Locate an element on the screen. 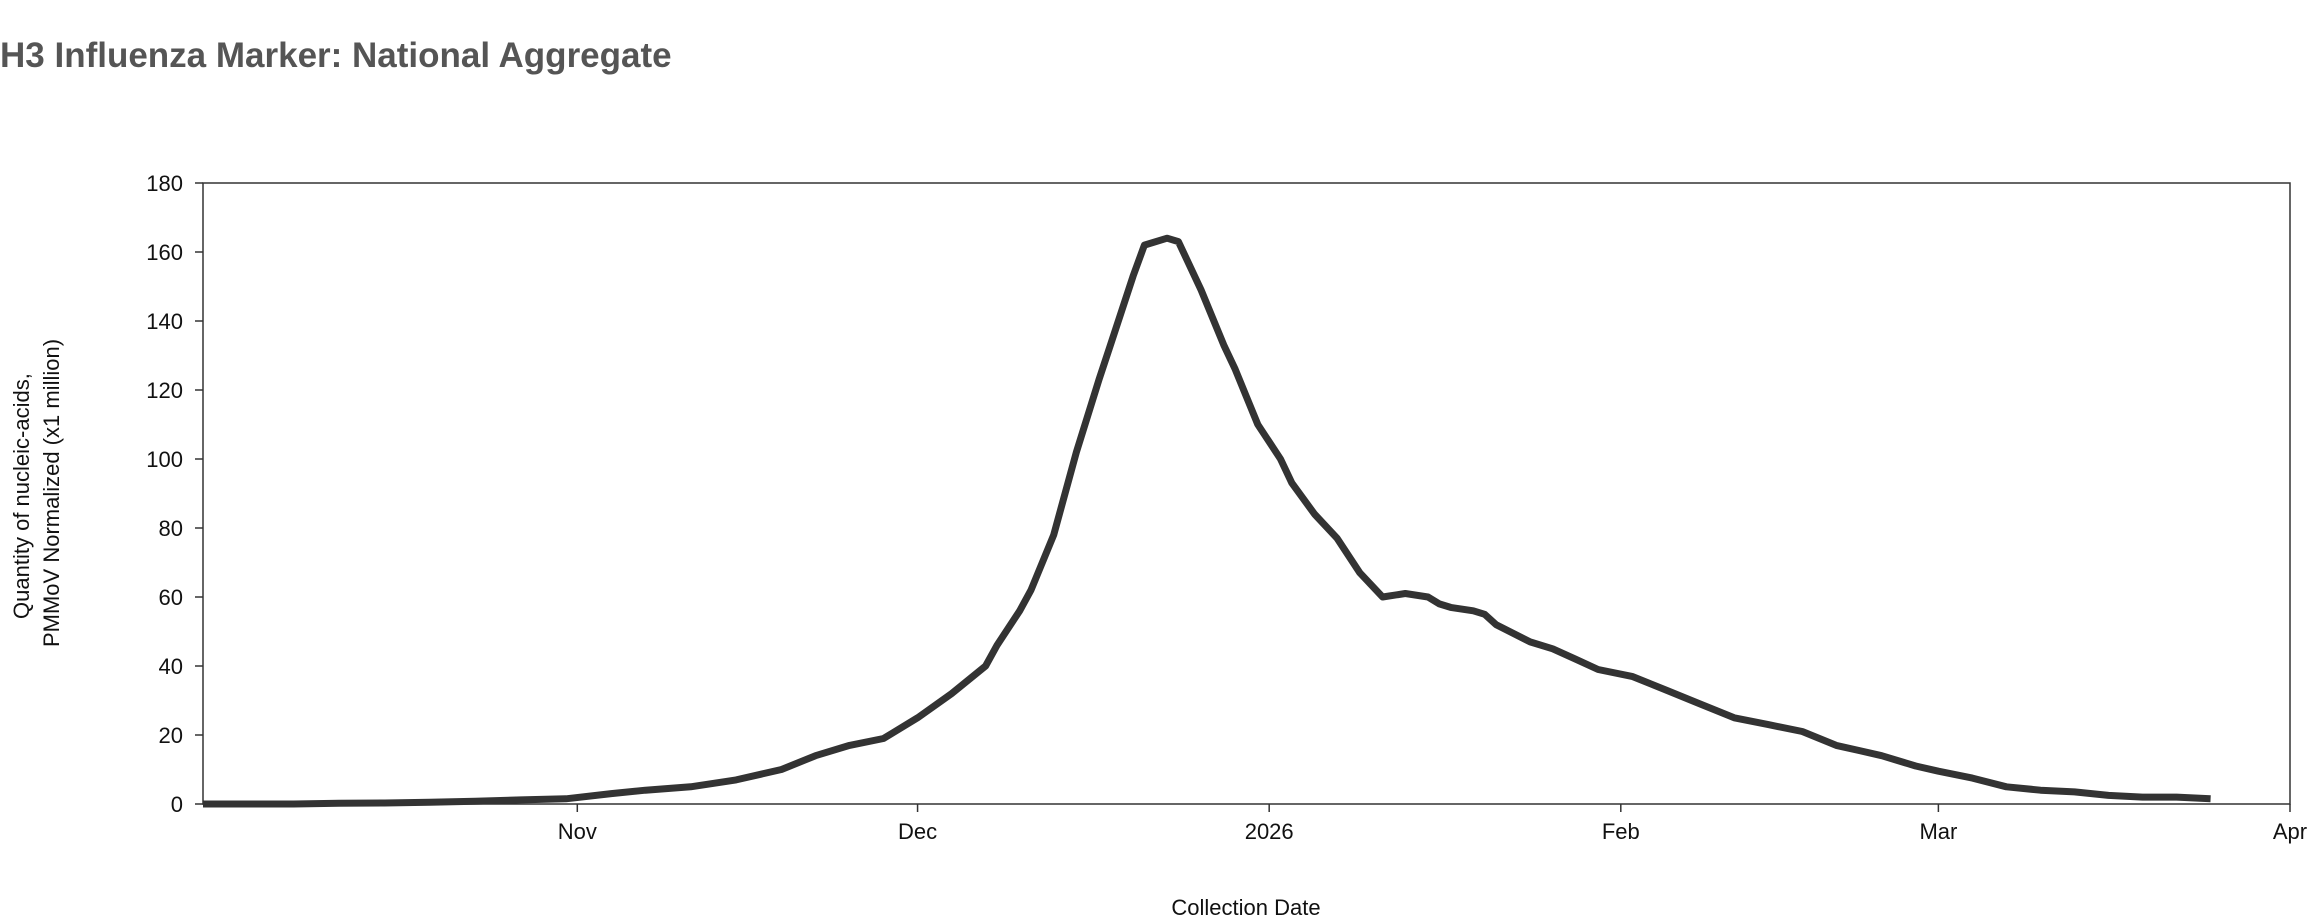 The image size is (2324, 921). y-tick-label: 160 is located at coordinates (164, 252).